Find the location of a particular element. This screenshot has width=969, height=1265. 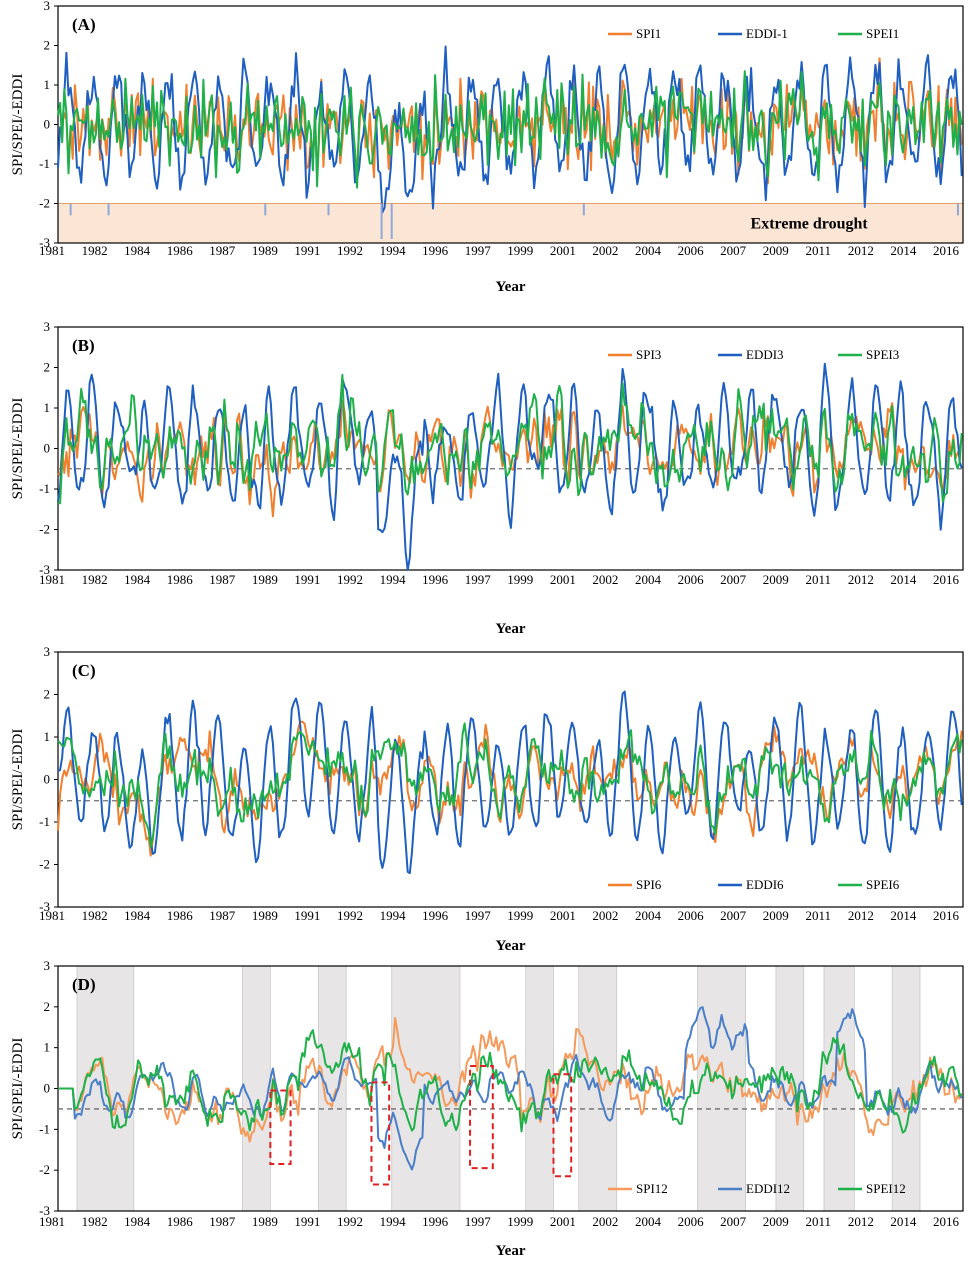

series-line-SPEI6 is located at coordinates (510, 785).